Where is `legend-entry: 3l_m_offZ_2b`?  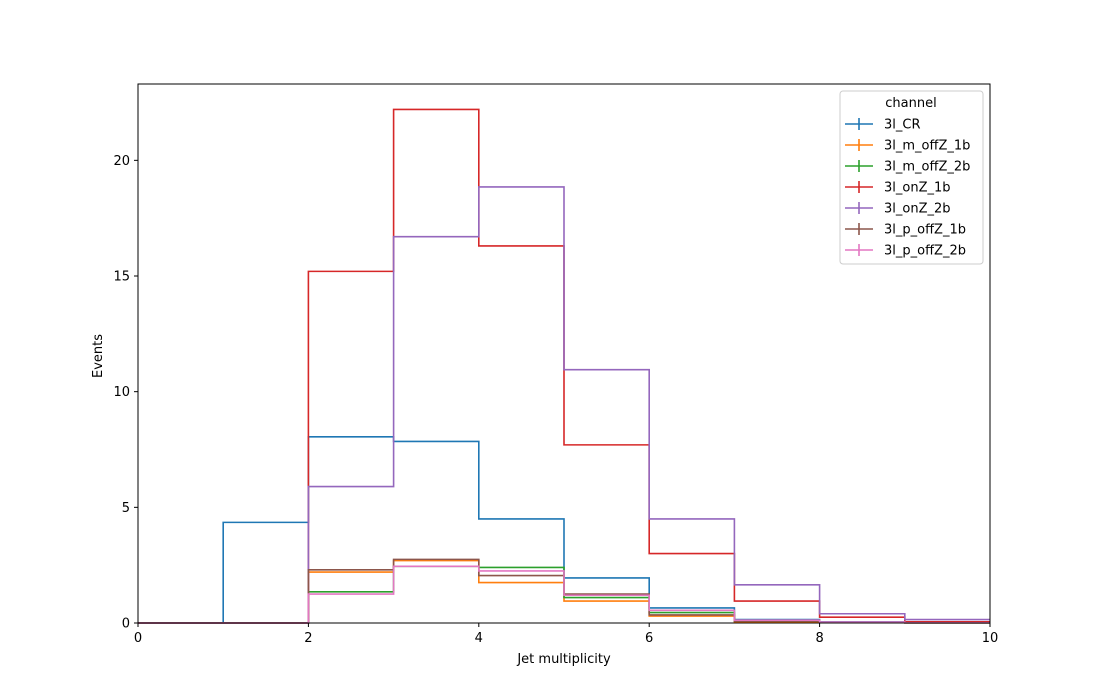 legend-entry: 3l_m_offZ_2b is located at coordinates (907, 167).